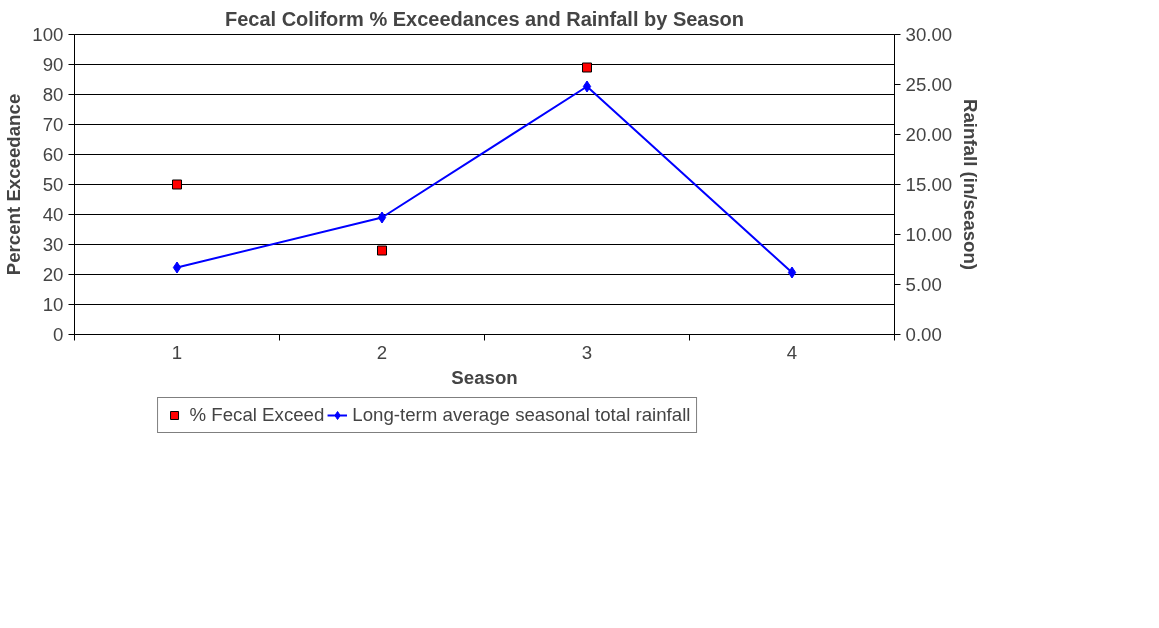 The height and width of the screenshot is (628, 1159). What do you see at coordinates (929, 134) in the screenshot?
I see `y2-tick-label: 20.00` at bounding box center [929, 134].